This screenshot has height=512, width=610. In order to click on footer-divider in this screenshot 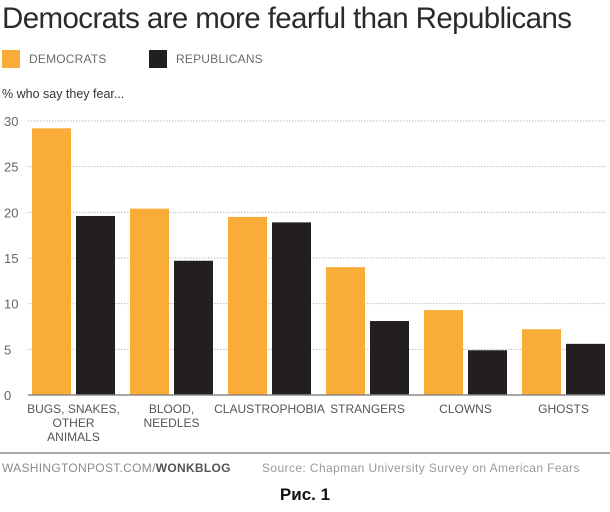, I will do `click(305, 453)`.